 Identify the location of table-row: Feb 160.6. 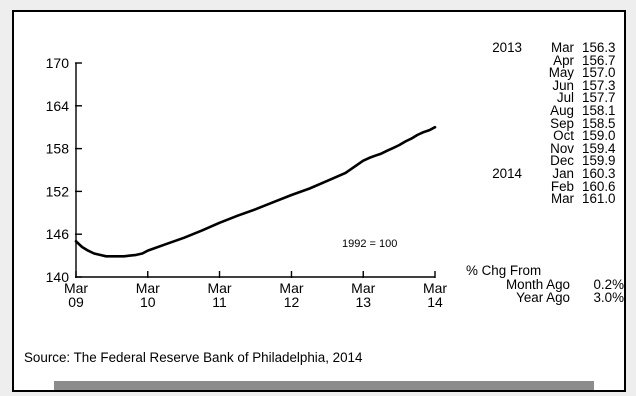
(554, 186).